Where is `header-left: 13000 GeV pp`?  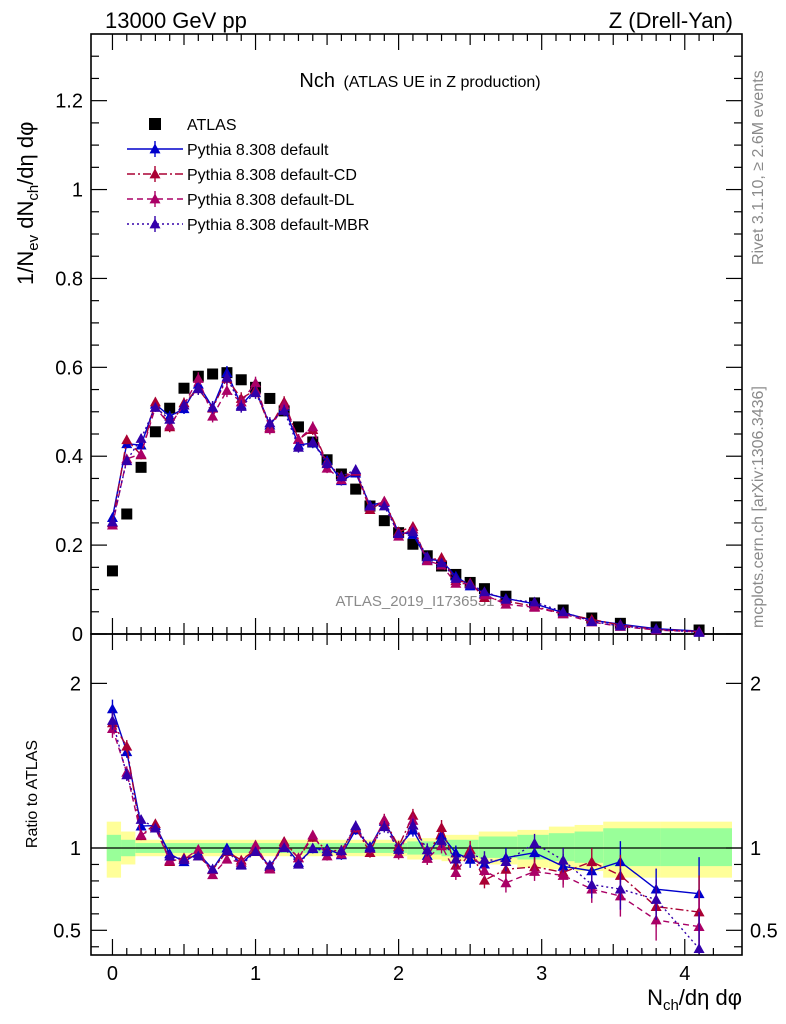 header-left: 13000 GeV pp is located at coordinates (176, 20).